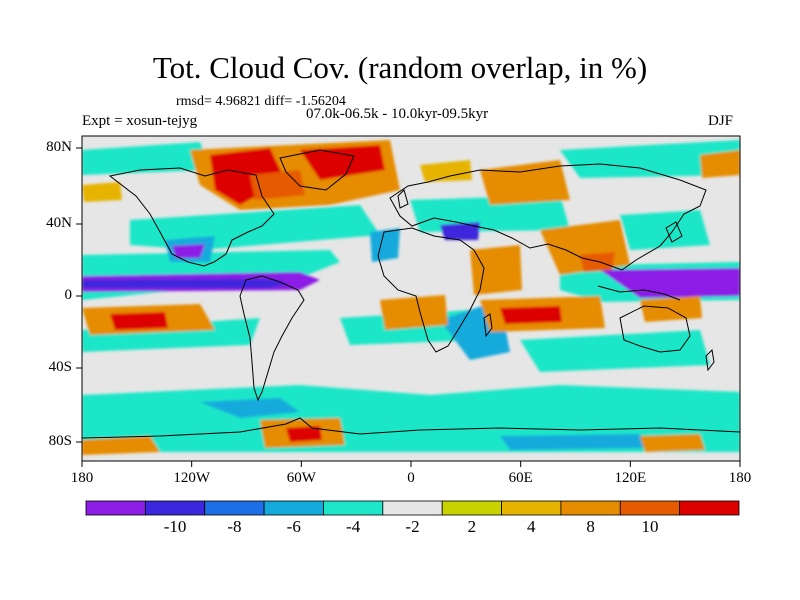 This screenshot has height=600, width=800. I want to click on coastline-antarctica, so click(411, 428).